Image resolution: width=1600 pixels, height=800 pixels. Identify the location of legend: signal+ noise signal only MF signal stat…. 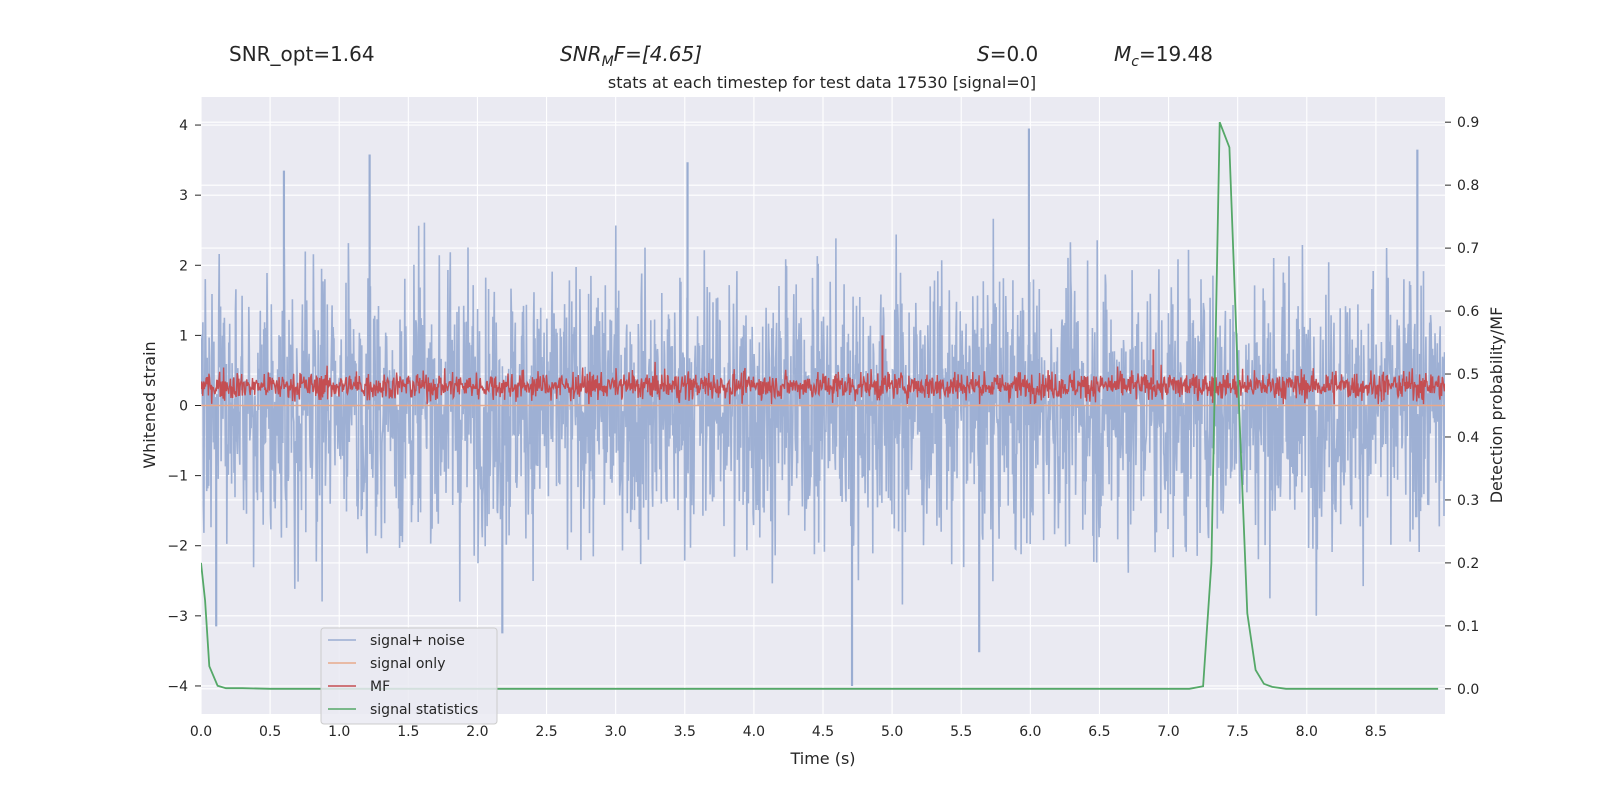
(409, 676).